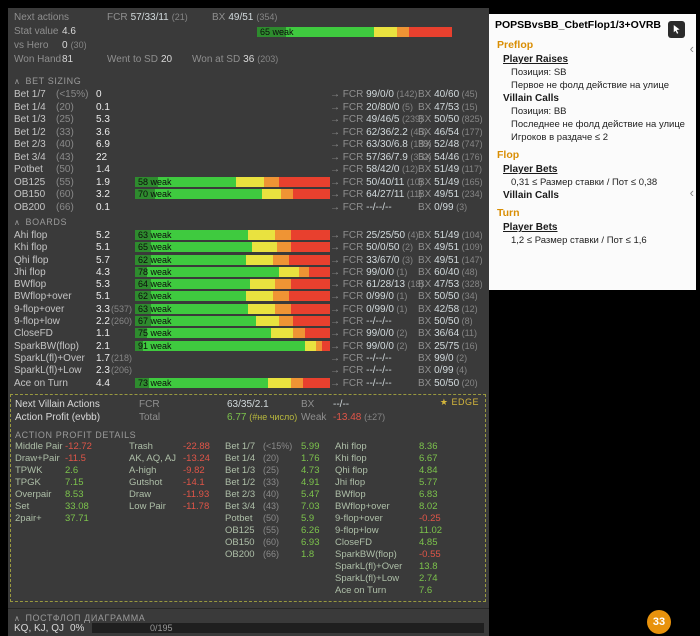 The image size is (700, 636). I want to click on profit-row: Qhi flop 4.84, so click(409, 471).